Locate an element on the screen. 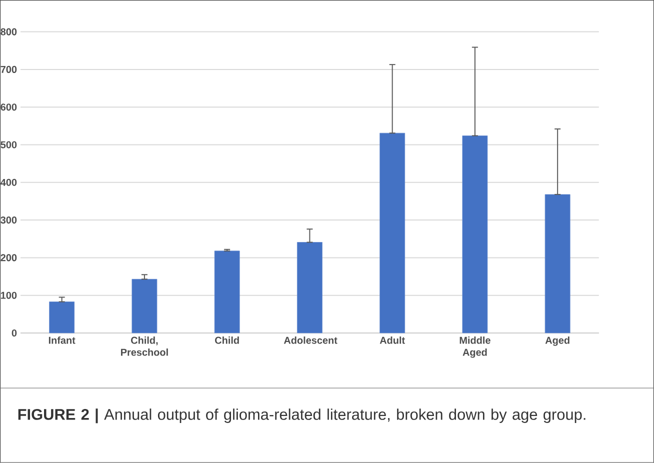 Image resolution: width=654 pixels, height=463 pixels. y-tick-label: 500 is located at coordinates (8, 144).